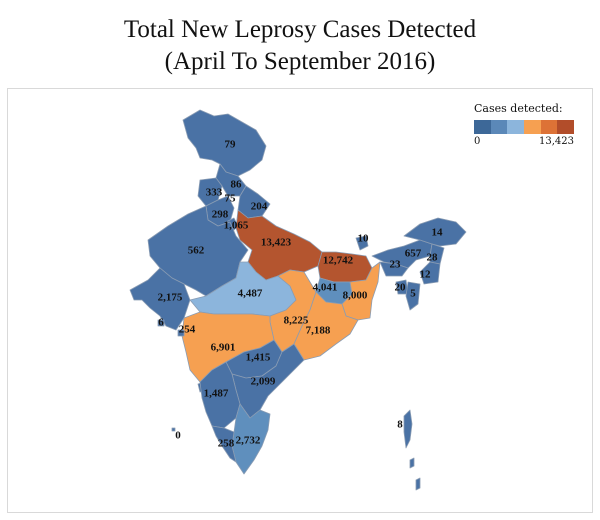  I want to click on chart-title-line-2: (April To September 2016), so click(300, 61).